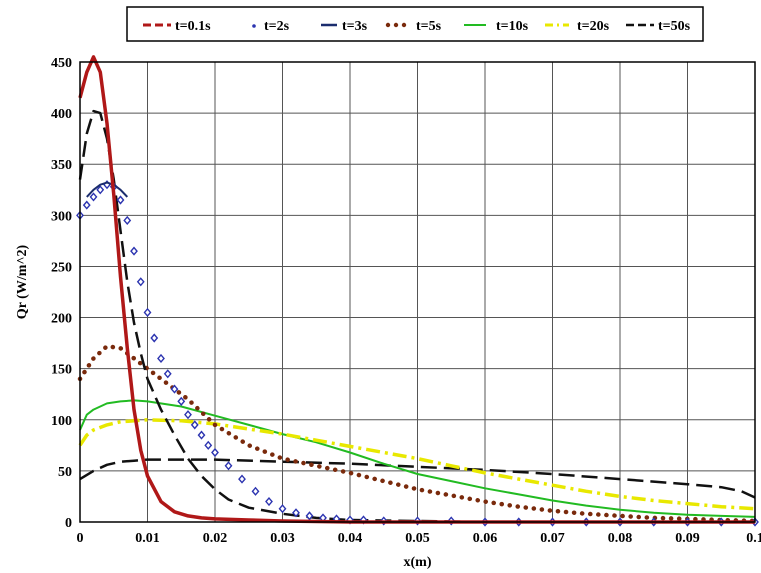 Image resolution: width=761 pixels, height=573 pixels. Describe the element at coordinates (61, 421) in the screenshot. I see `y-tick-label: 100` at that location.